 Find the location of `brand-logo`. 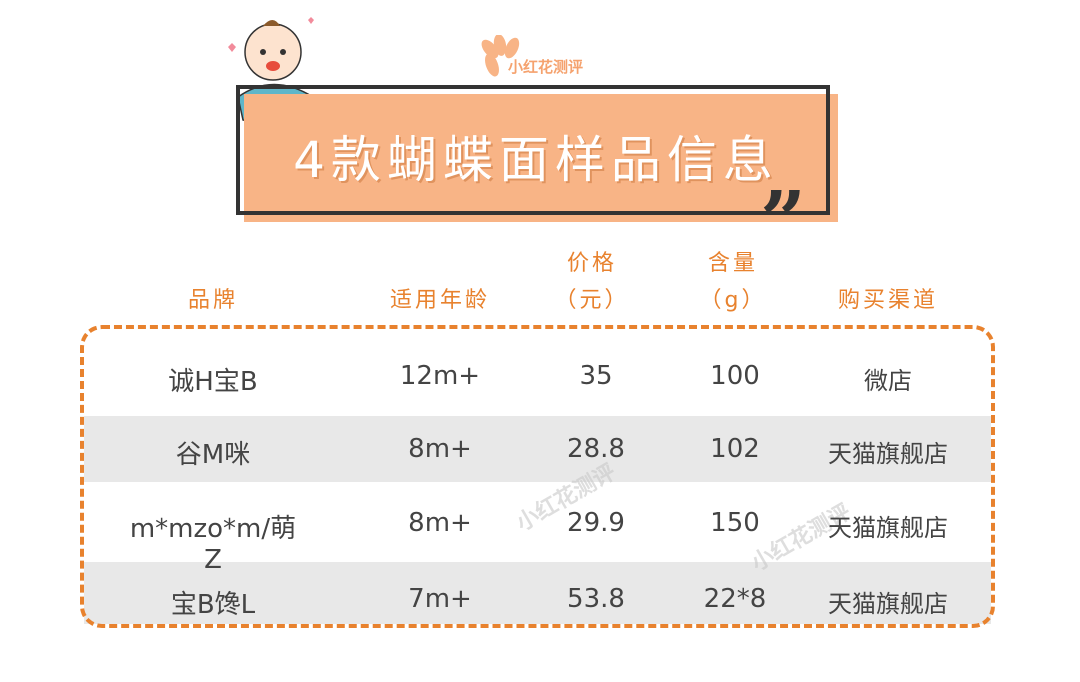

brand-logo is located at coordinates (500, 56).